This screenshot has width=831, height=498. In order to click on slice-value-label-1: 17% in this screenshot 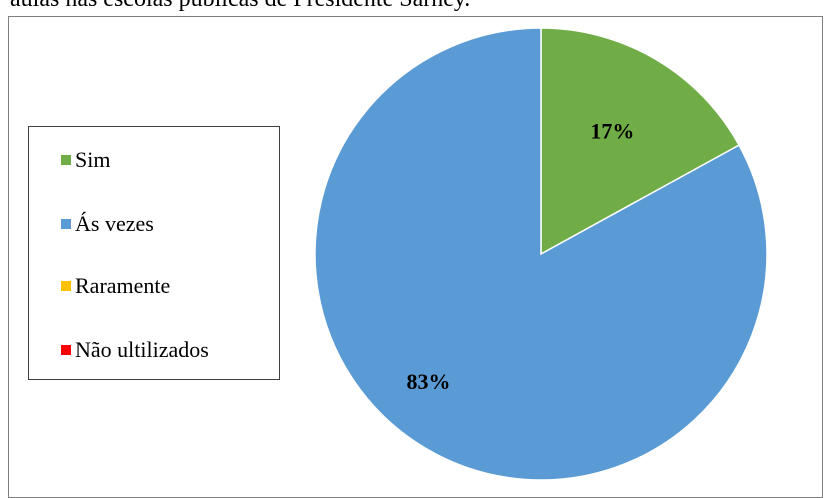, I will do `click(612, 130)`.